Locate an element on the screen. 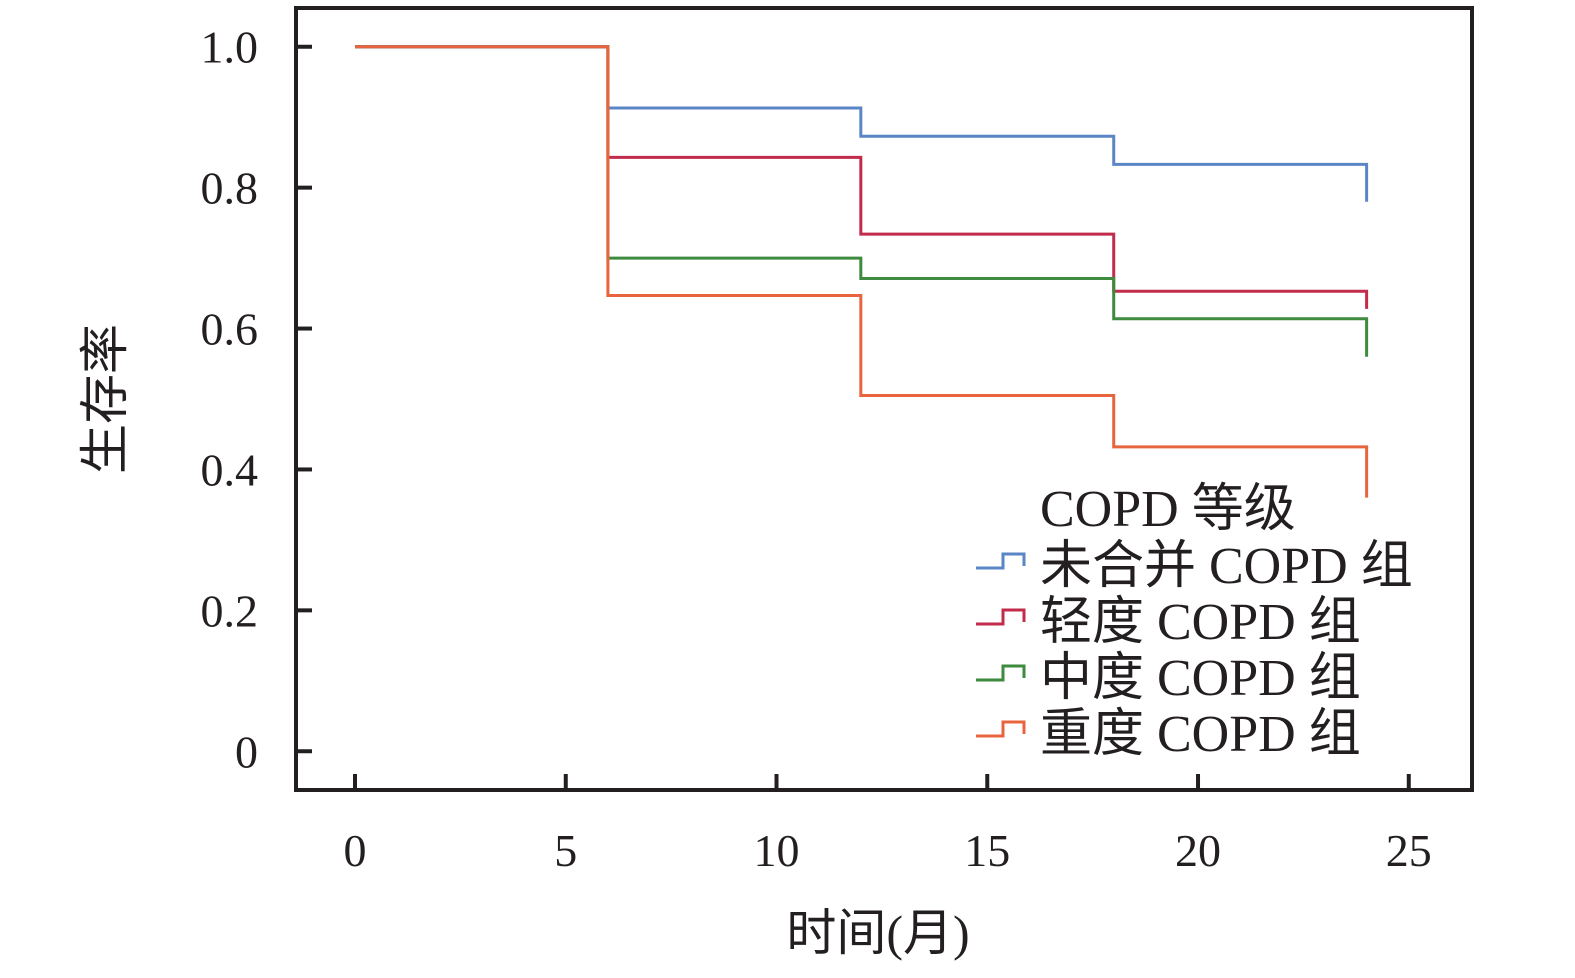 The height and width of the screenshot is (978, 1575). legend-label-moderate-copd: 中度 COPD 组 is located at coordinates (1200, 678).